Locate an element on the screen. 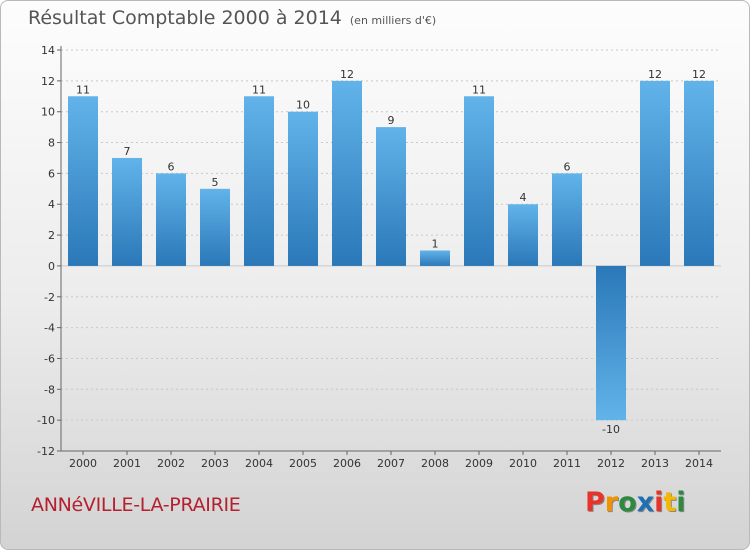 The image size is (750, 550). x-tick-label: 2003 is located at coordinates (215, 463).